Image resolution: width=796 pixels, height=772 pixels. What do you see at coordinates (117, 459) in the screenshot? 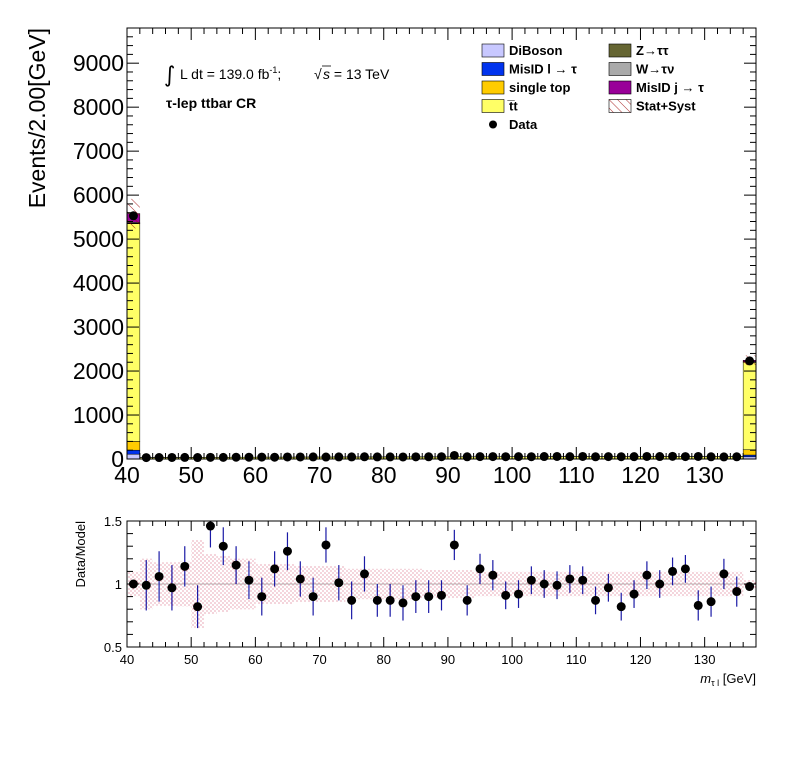
I see `y-tick-label: 0` at bounding box center [117, 459].